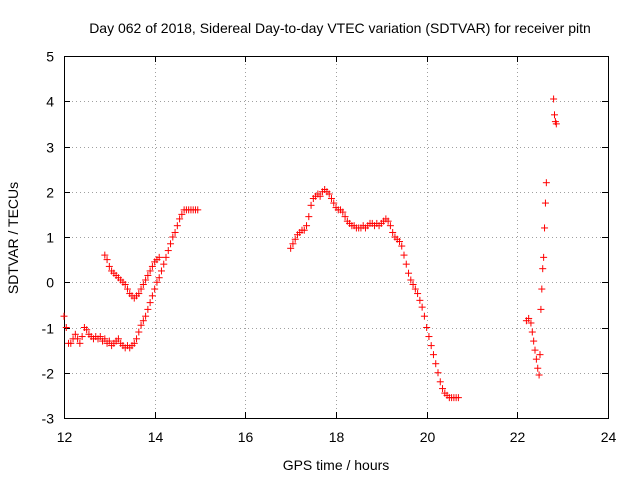 This screenshot has height=480, width=640. What do you see at coordinates (518, 437) in the screenshot?
I see `x-tick-label: 22` at bounding box center [518, 437].